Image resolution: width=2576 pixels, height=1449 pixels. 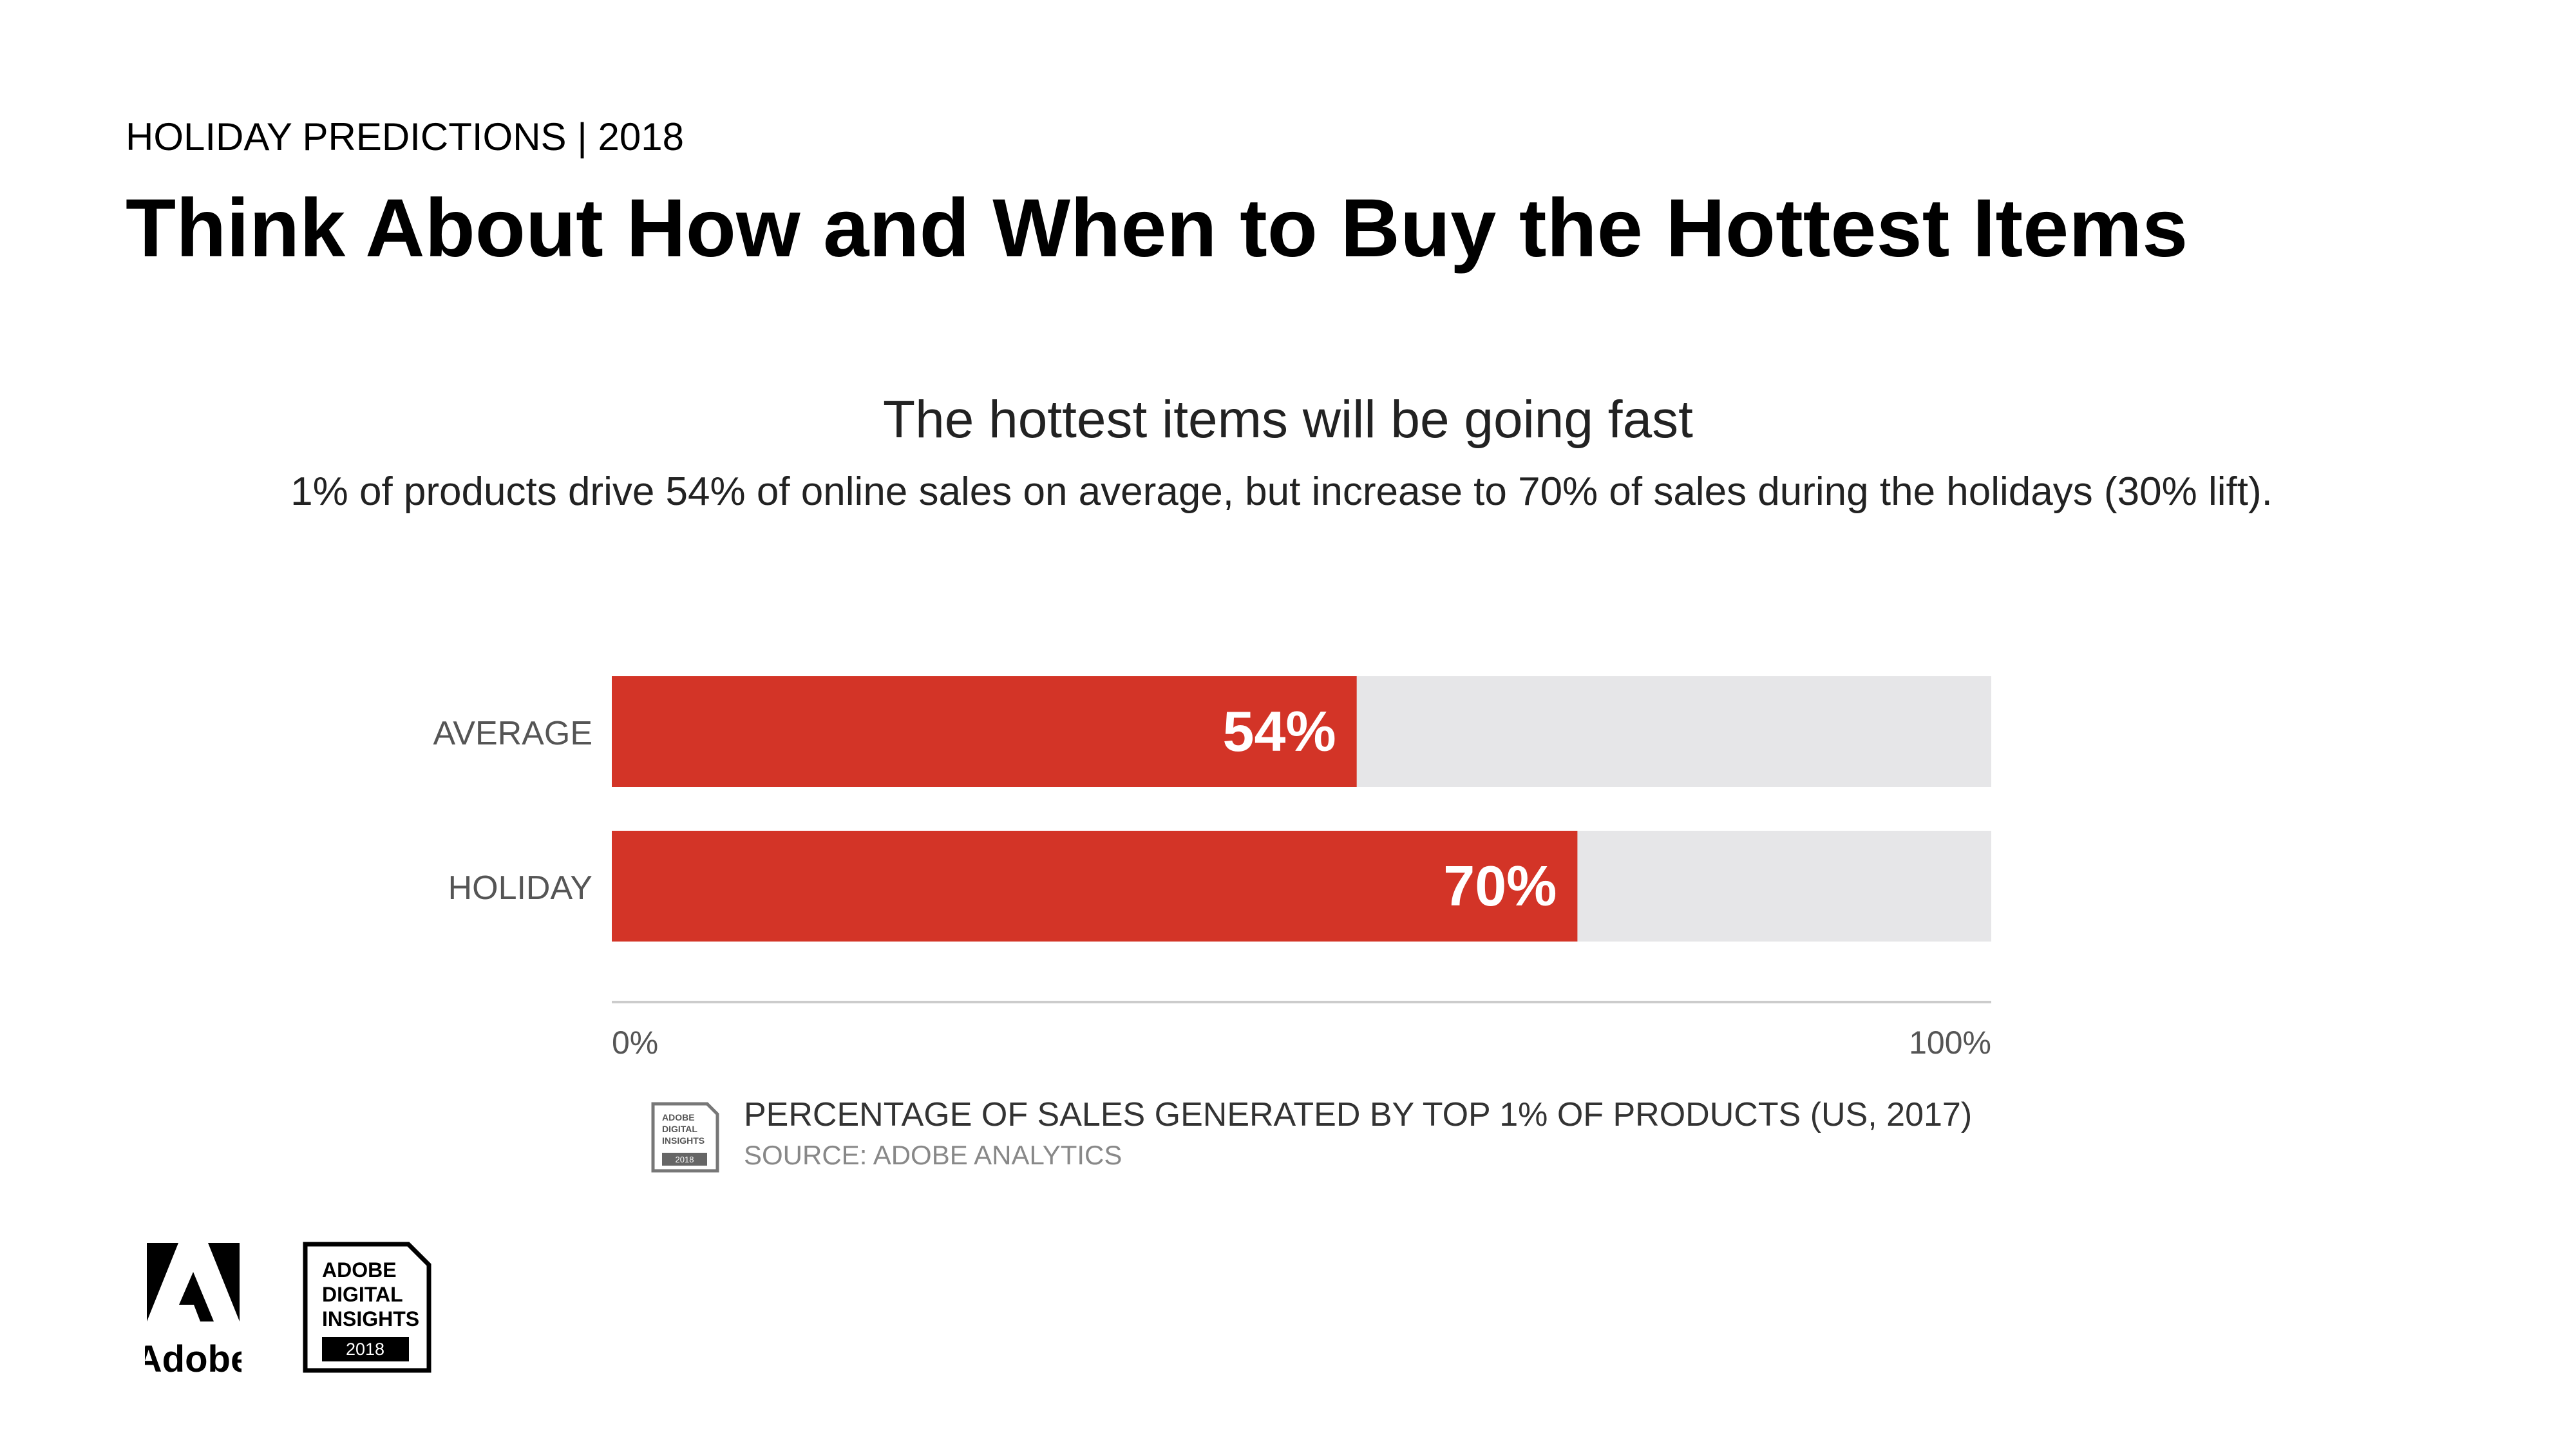 I want to click on x-tick-label-max: 100%, so click(x=1950, y=1043).